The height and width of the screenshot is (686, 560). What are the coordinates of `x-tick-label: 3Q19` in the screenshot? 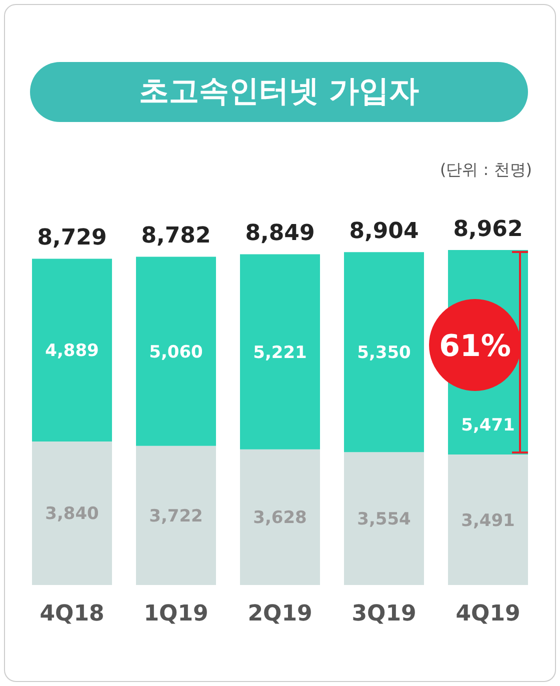 It's located at (384, 614).